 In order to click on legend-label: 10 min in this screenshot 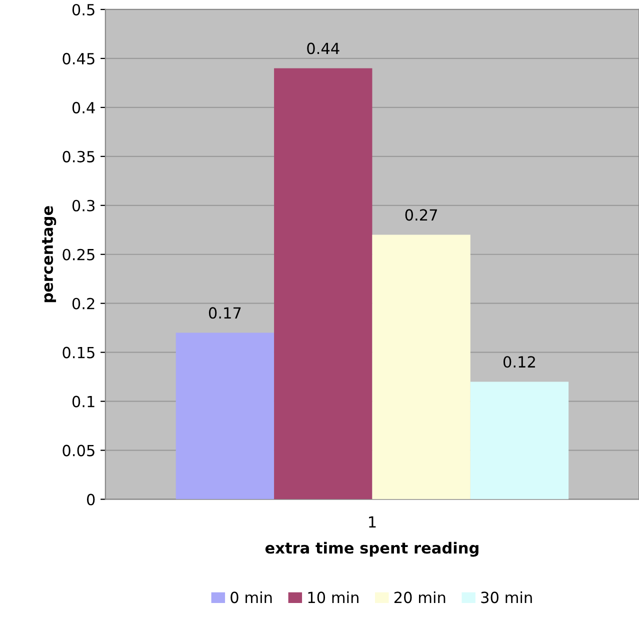, I will do `click(333, 597)`.